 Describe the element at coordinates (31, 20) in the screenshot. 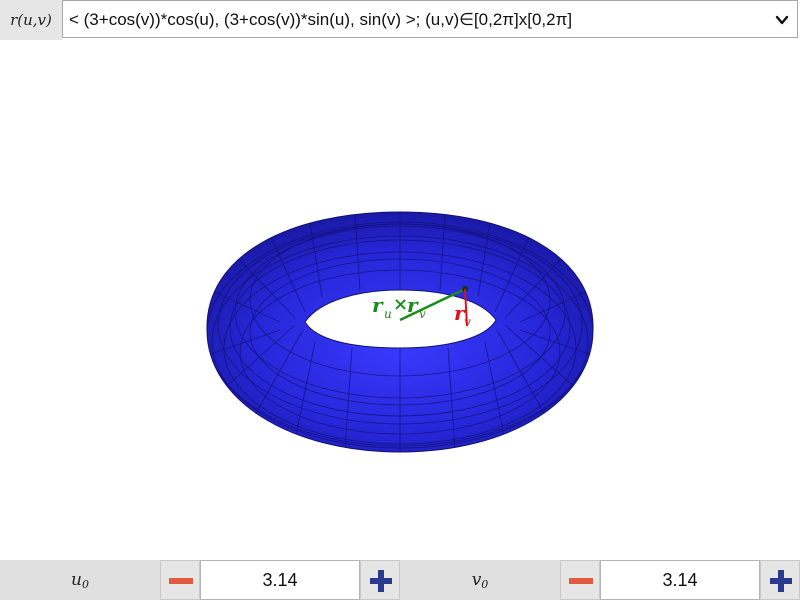

I see `function-label: r(u,v)` at that location.